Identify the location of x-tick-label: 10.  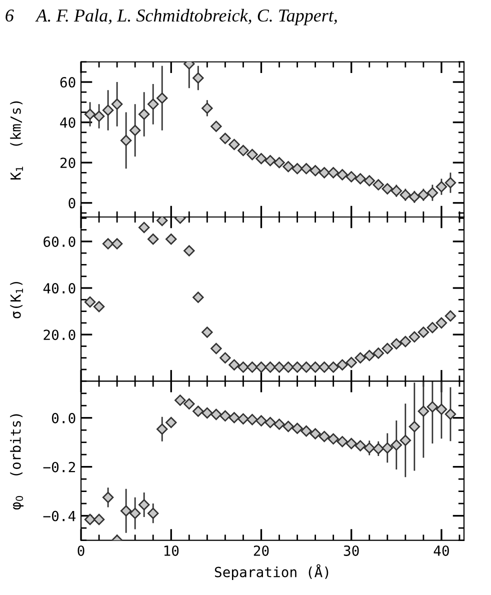
(171, 550).